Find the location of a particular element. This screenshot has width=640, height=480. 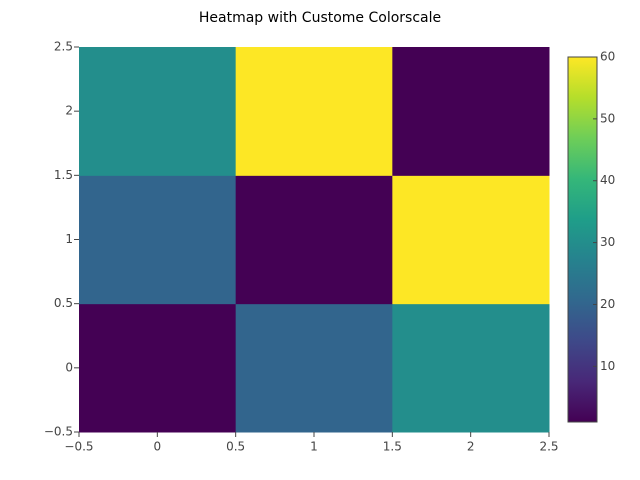

y-tick-label: 1 is located at coordinates (69, 239).